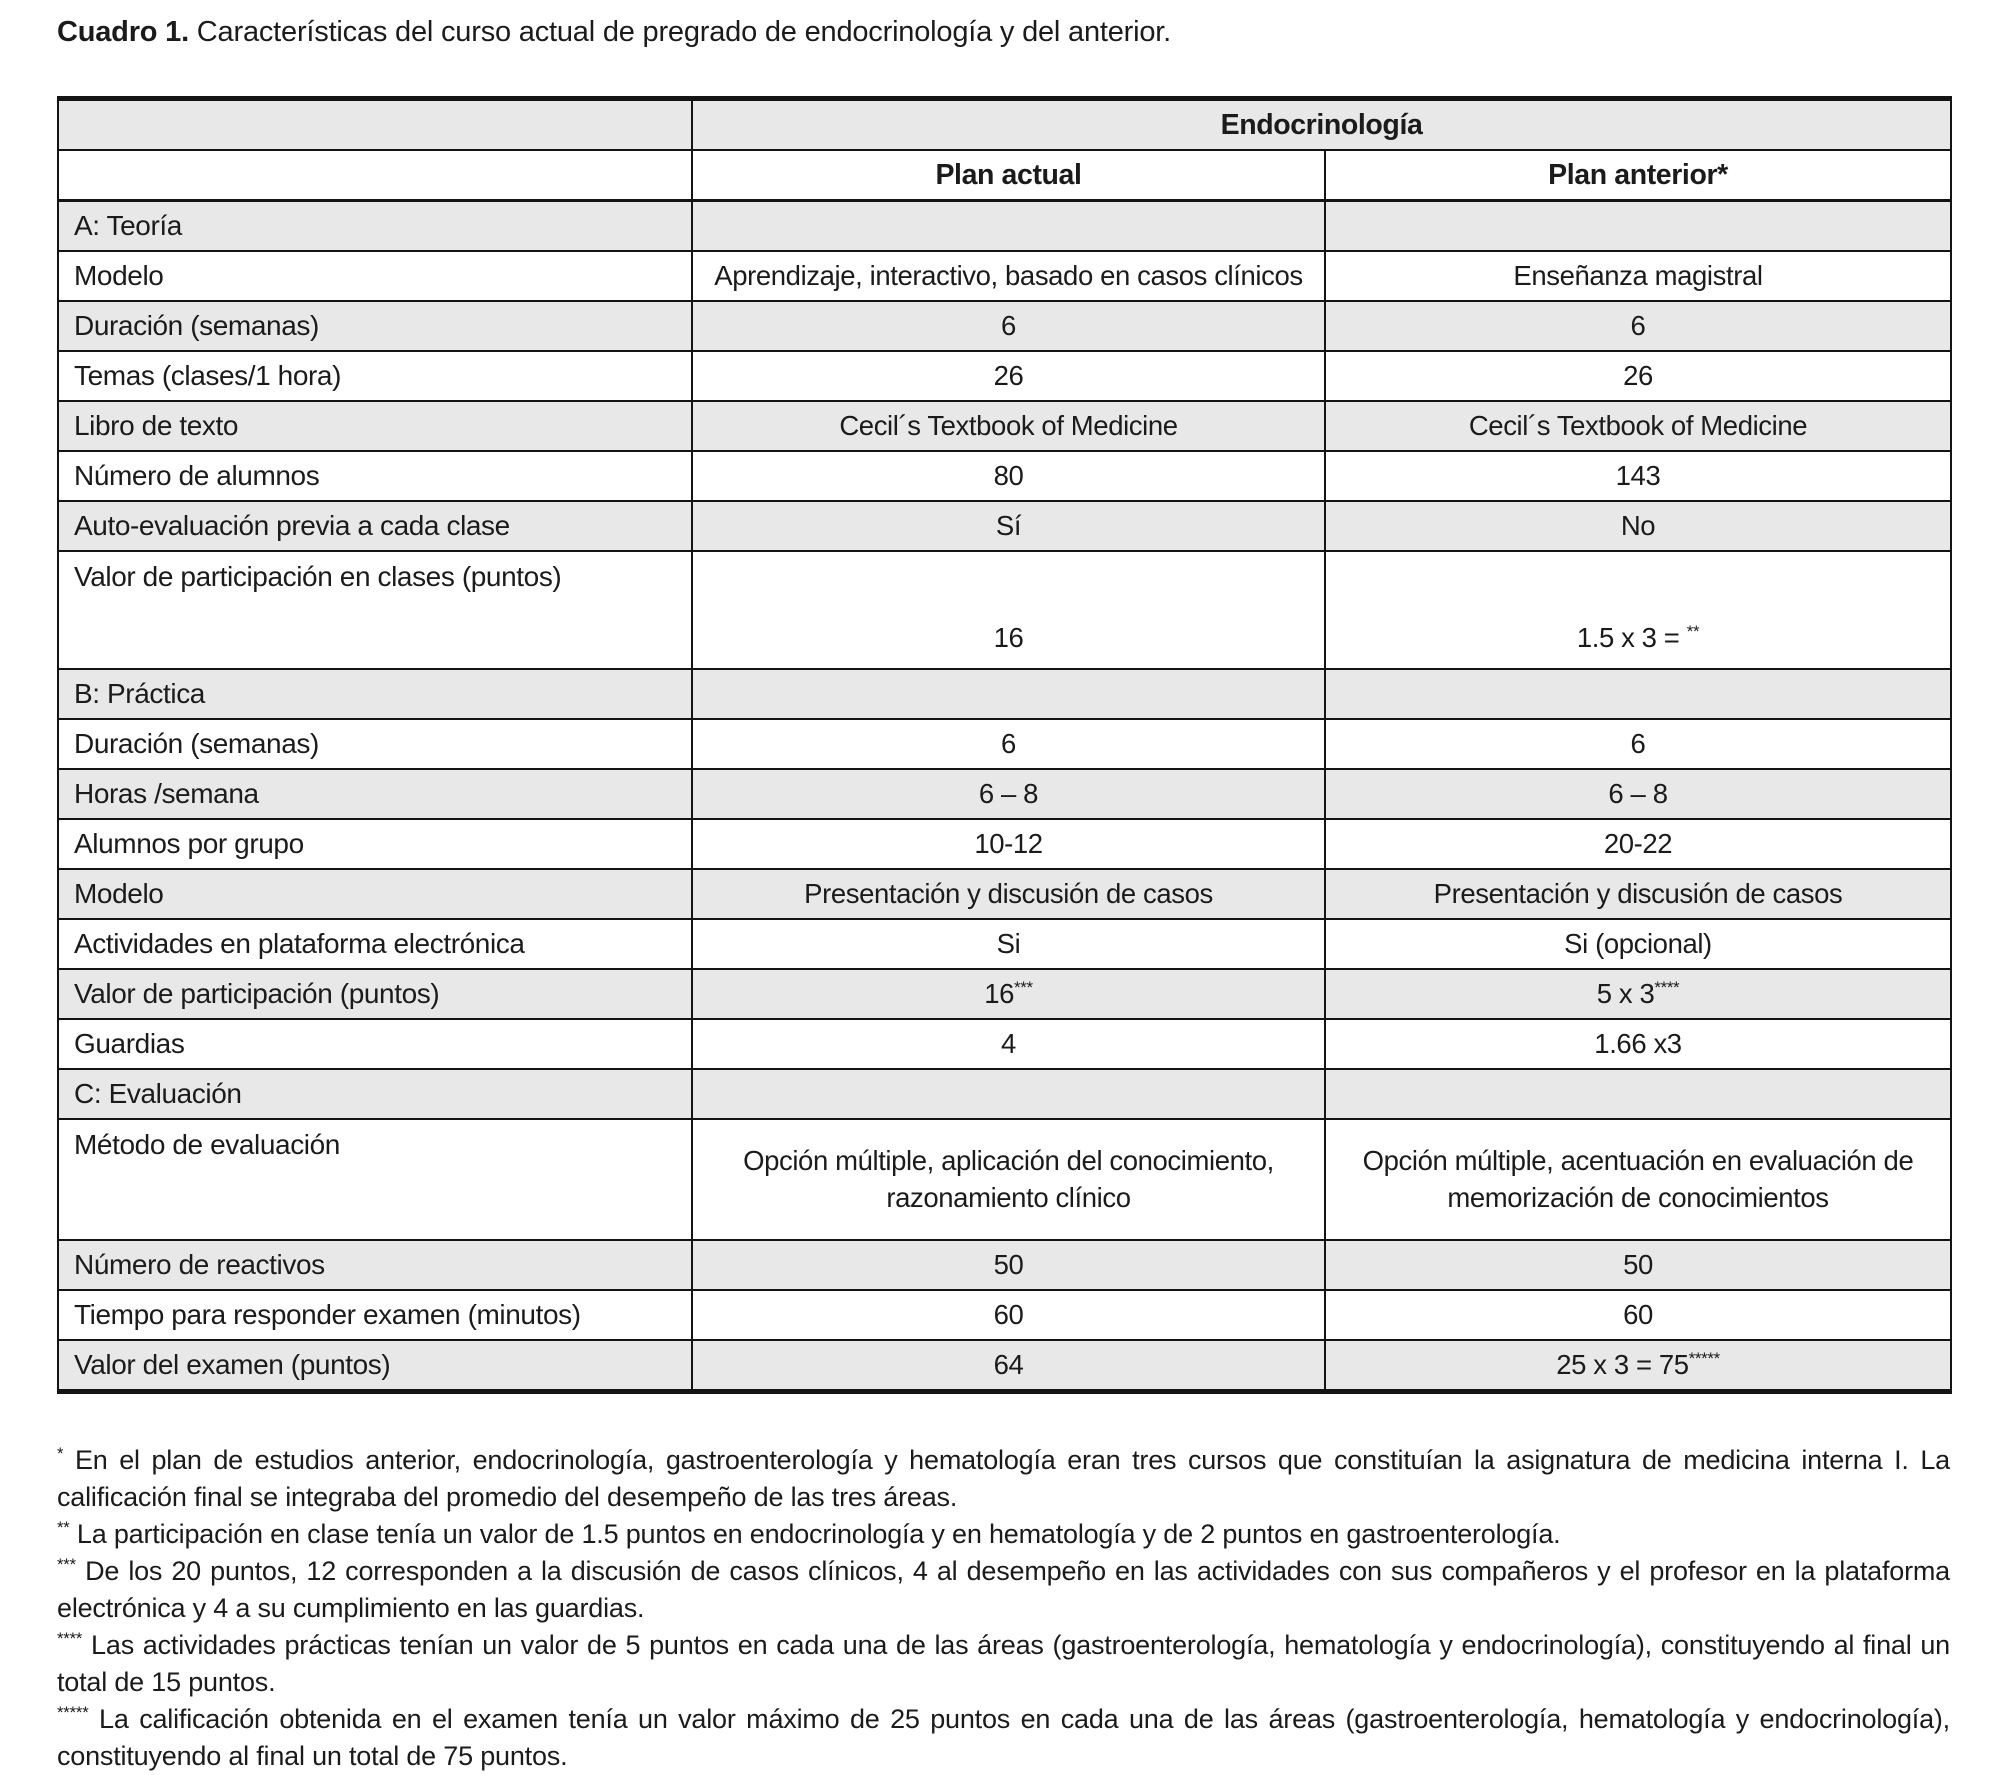 The image size is (2012, 1775). What do you see at coordinates (1638, 1044) in the screenshot?
I see `value-cell-plan-anterior: 1.66 x3` at bounding box center [1638, 1044].